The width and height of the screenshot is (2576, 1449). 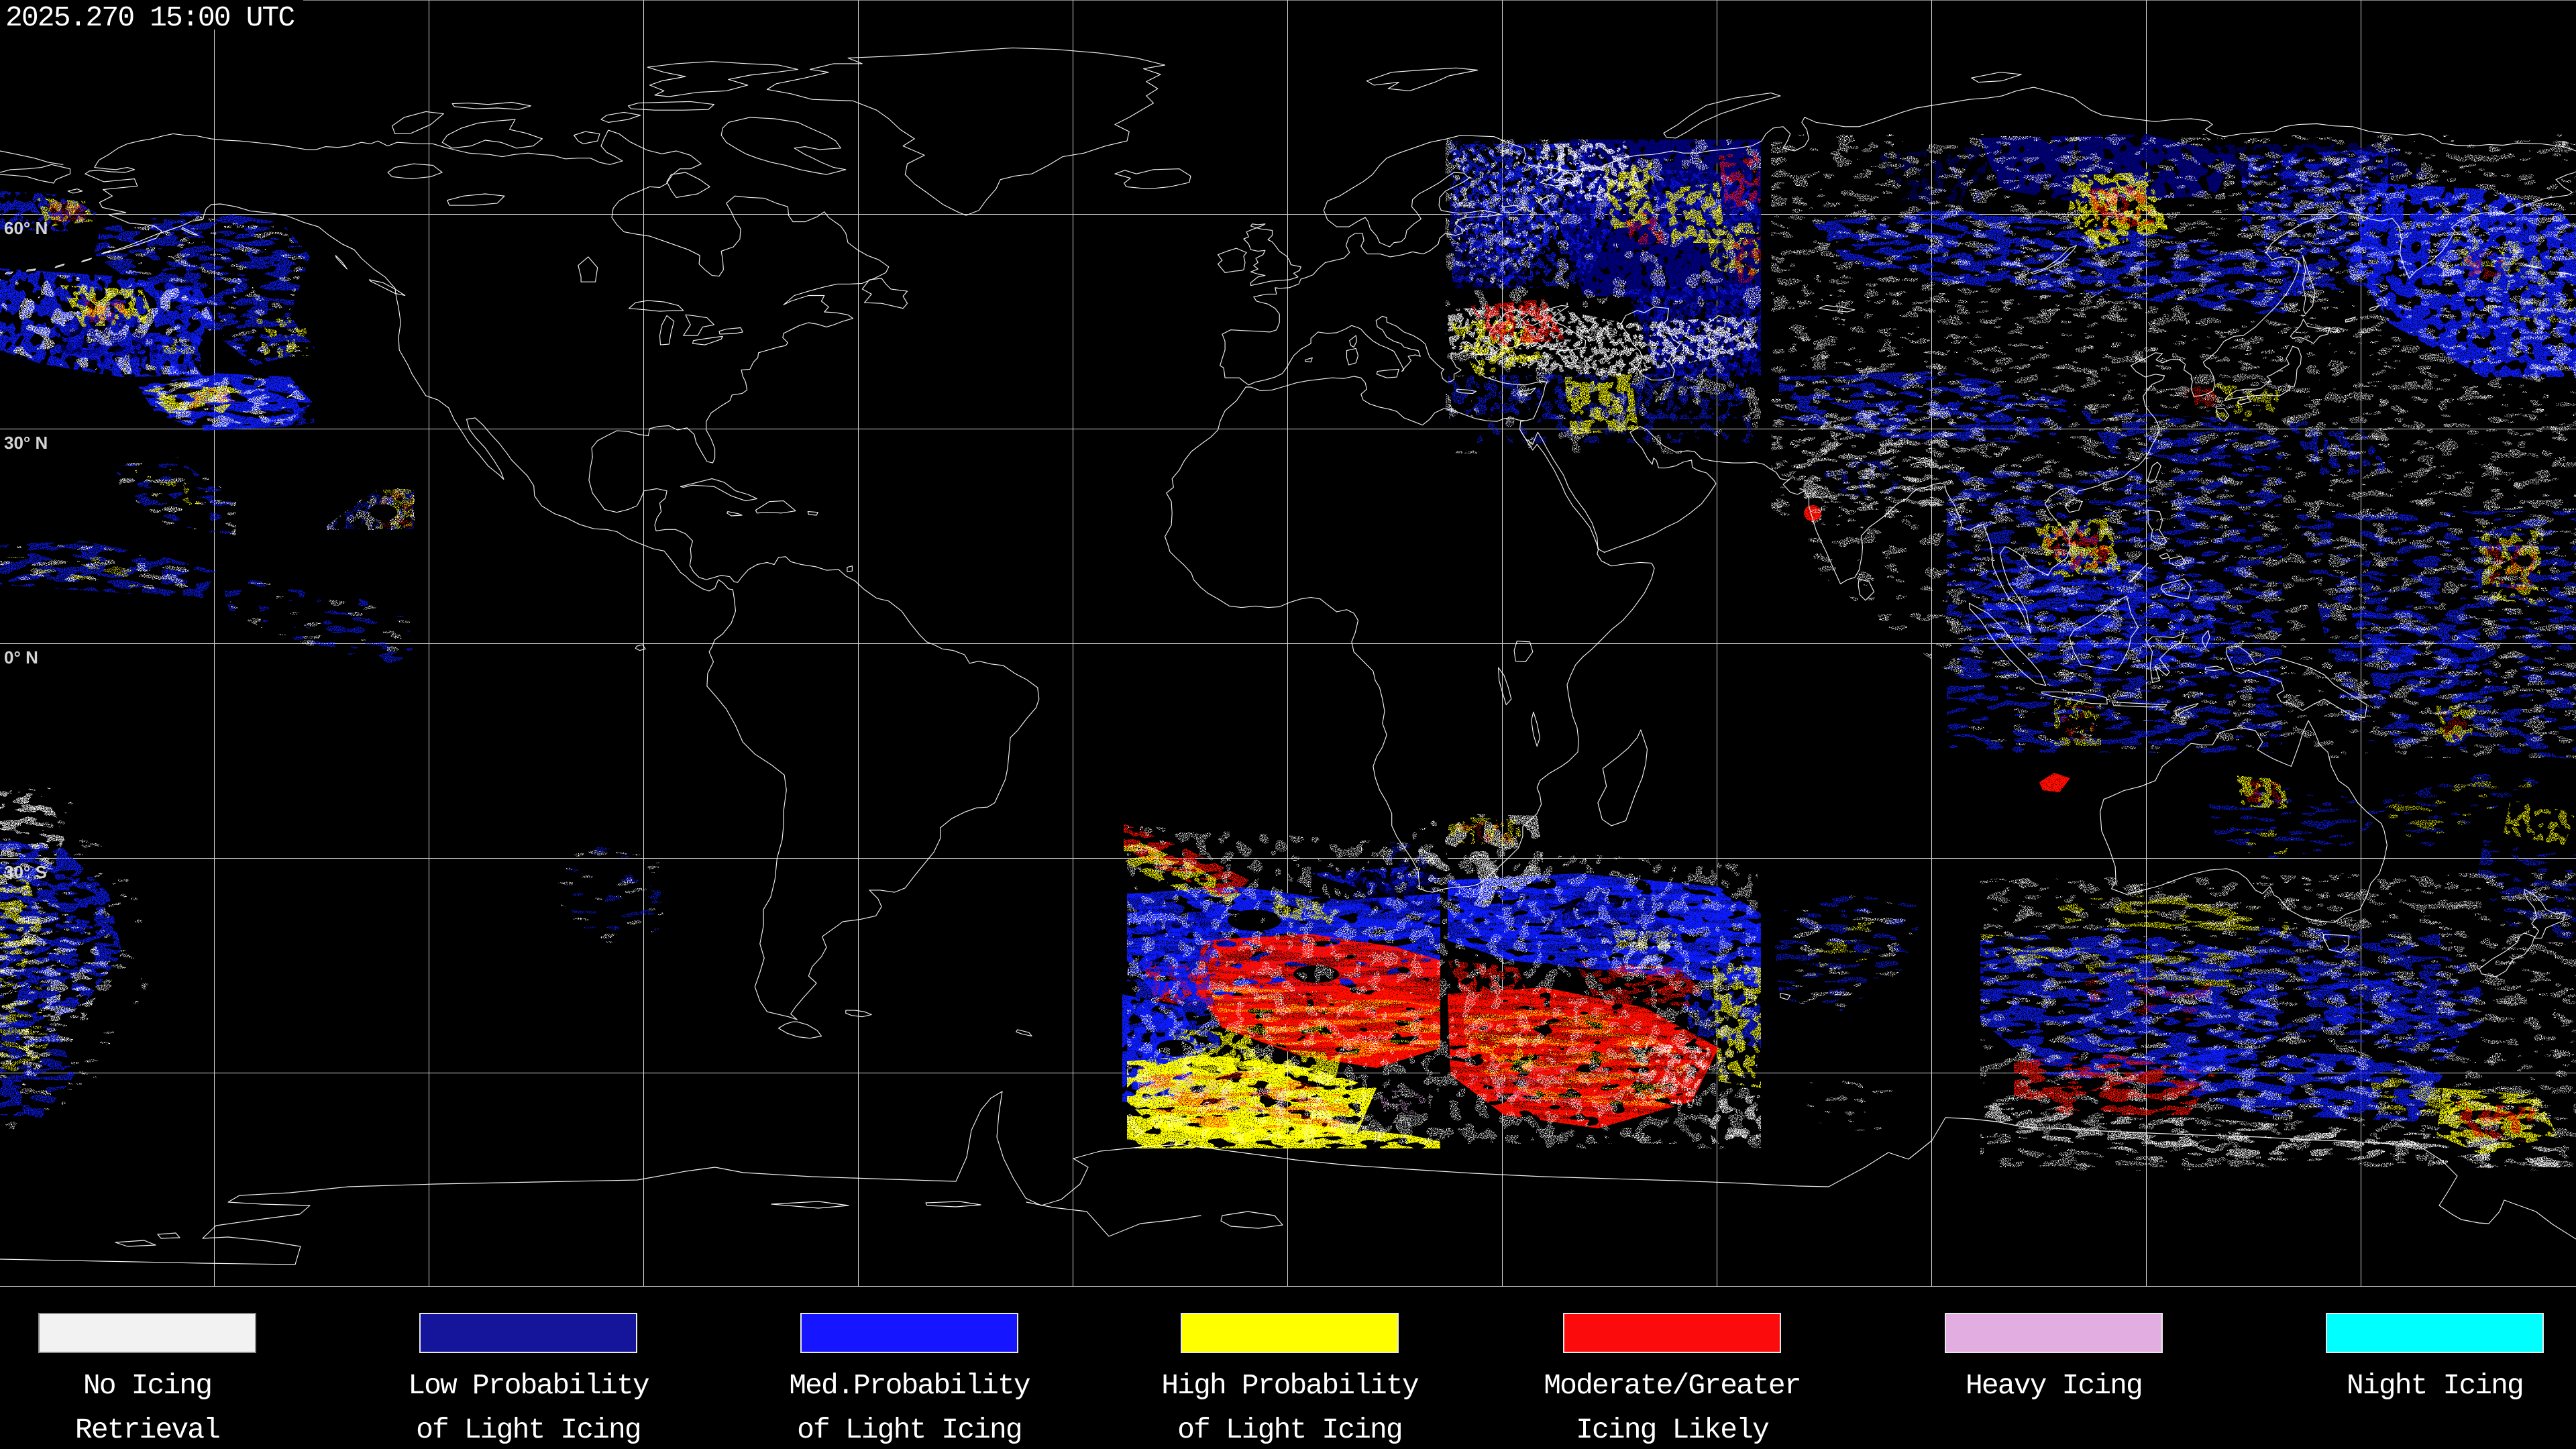 I want to click on svg-text: 0° N, so click(x=21, y=657).